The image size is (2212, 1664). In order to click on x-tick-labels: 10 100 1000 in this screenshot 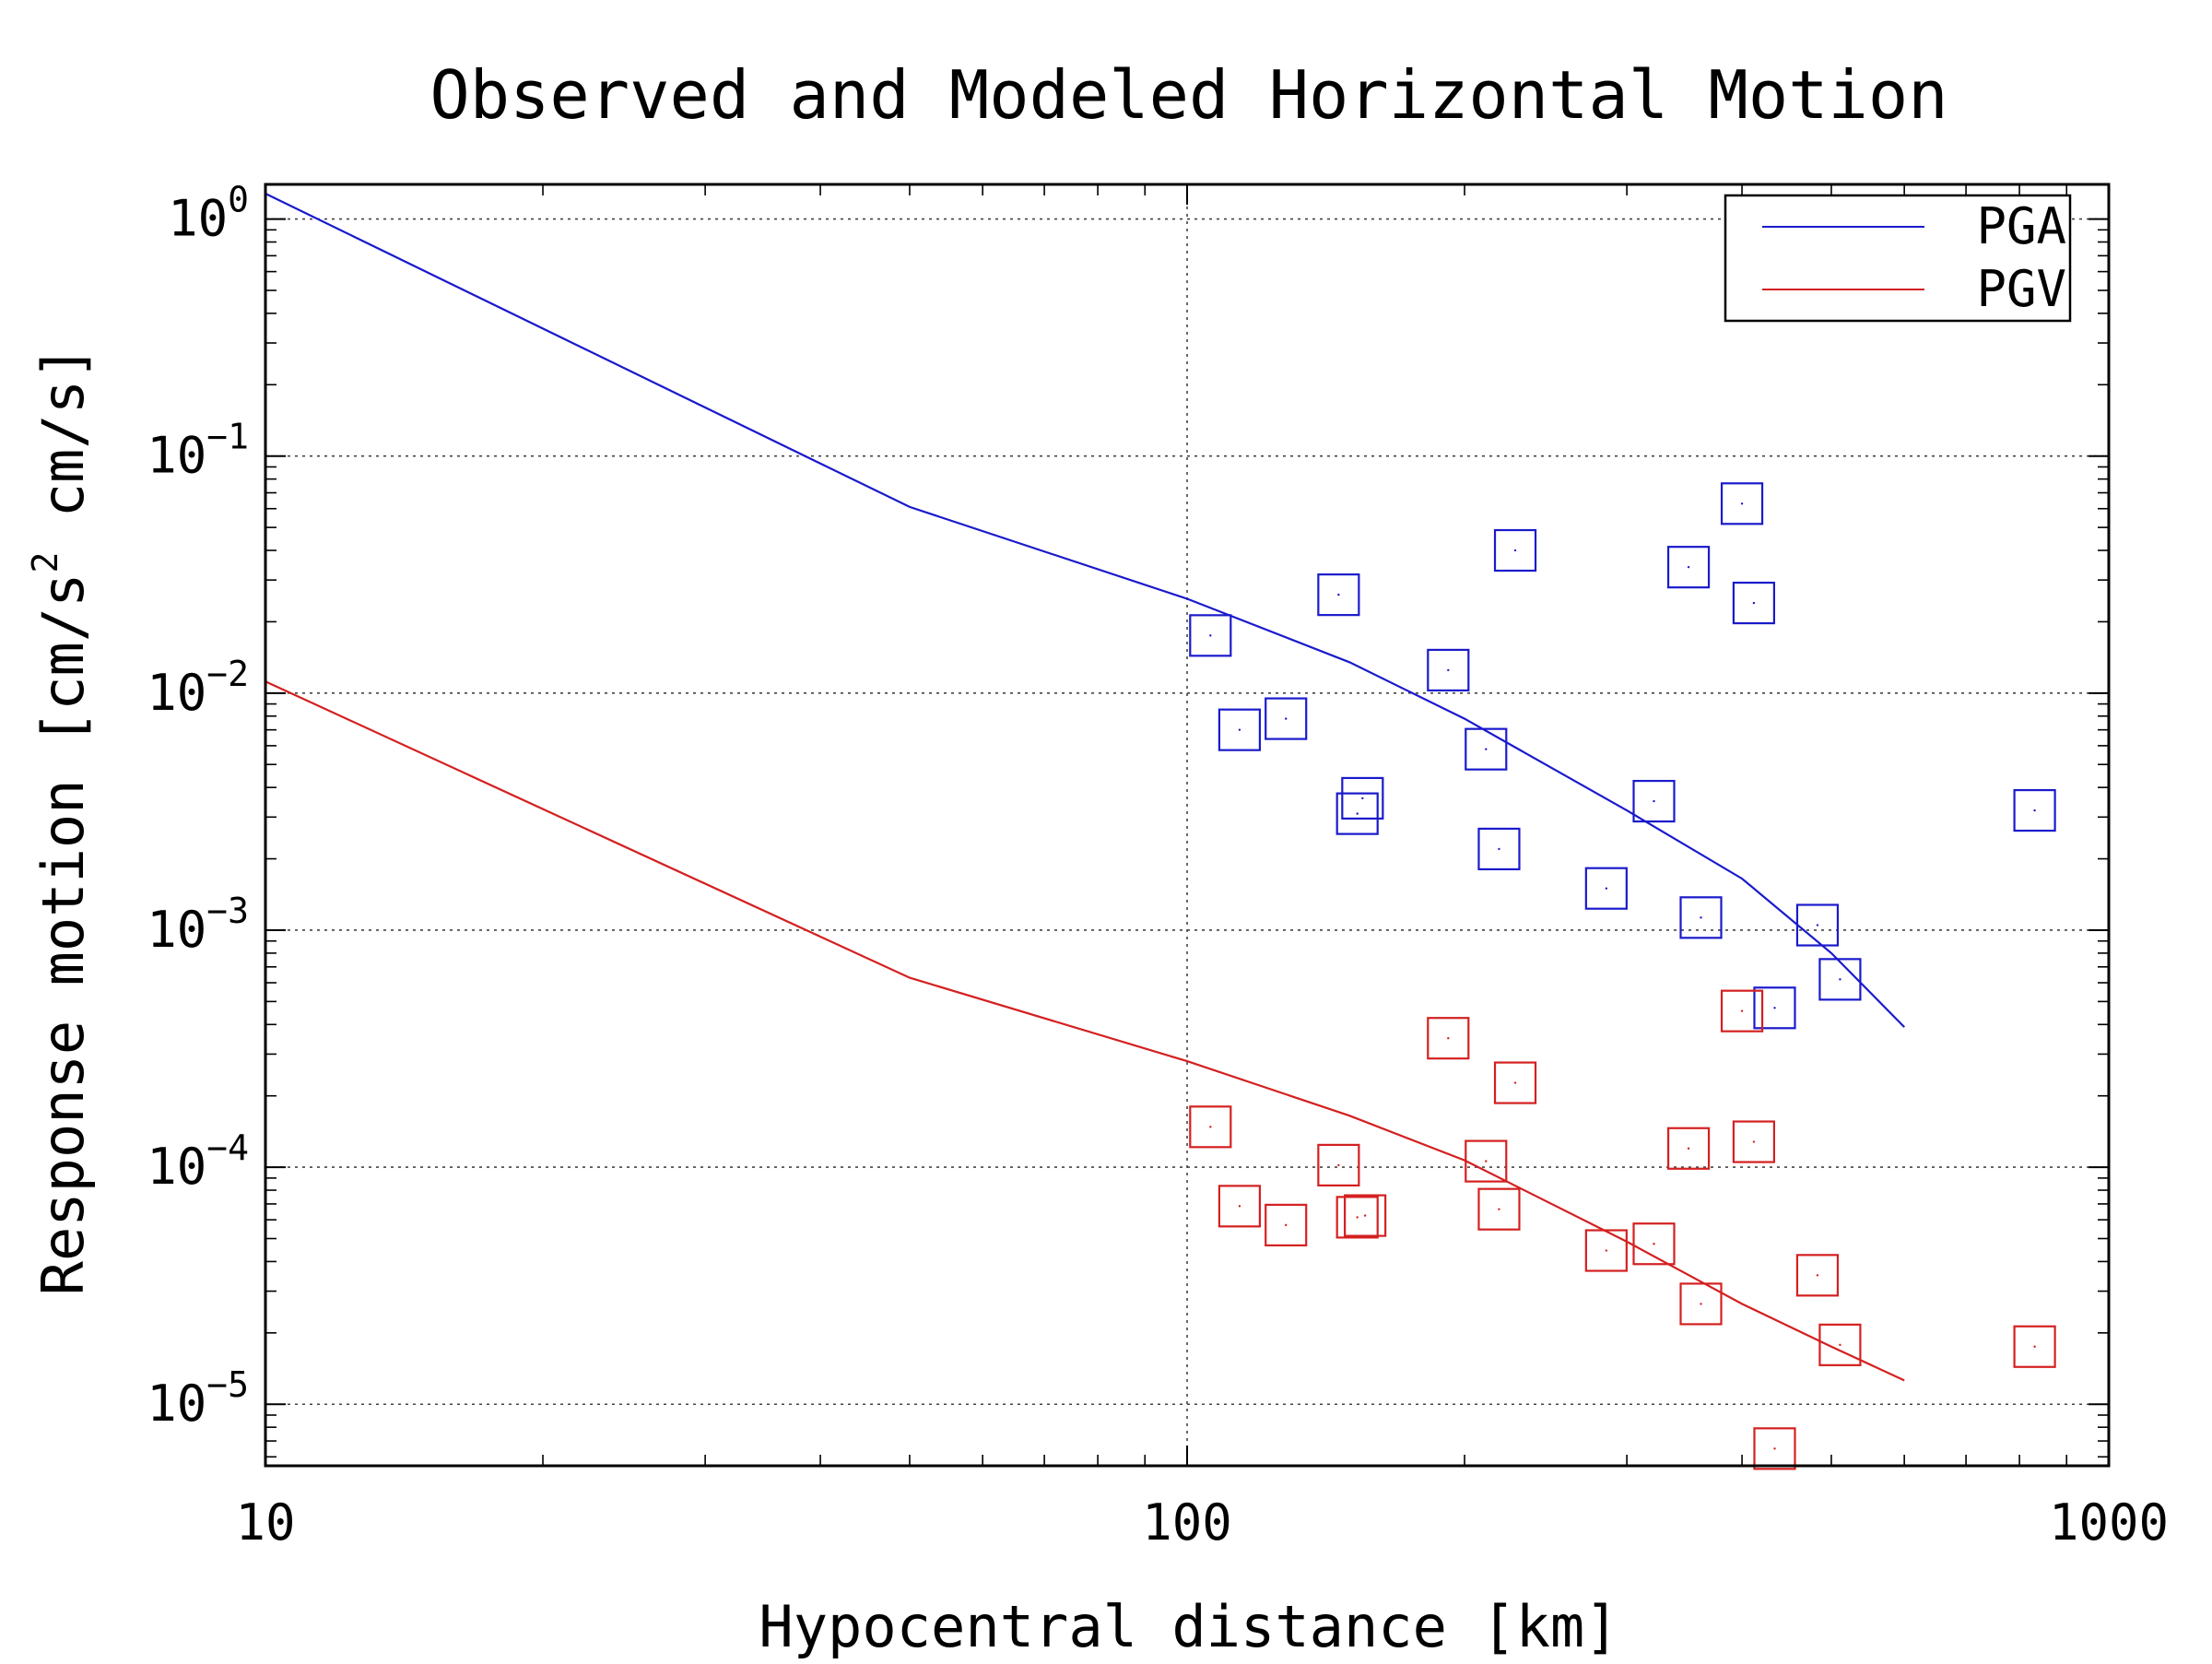, I will do `click(1202, 1522)`.